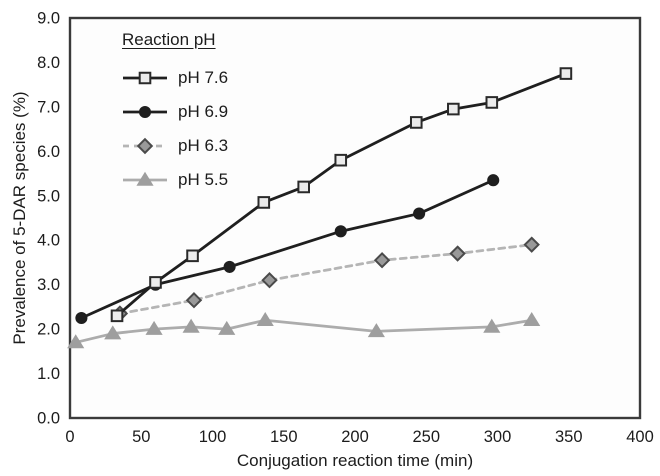 The image size is (660, 476). I want to click on legend-marker-triangle-icon, so click(145, 178).